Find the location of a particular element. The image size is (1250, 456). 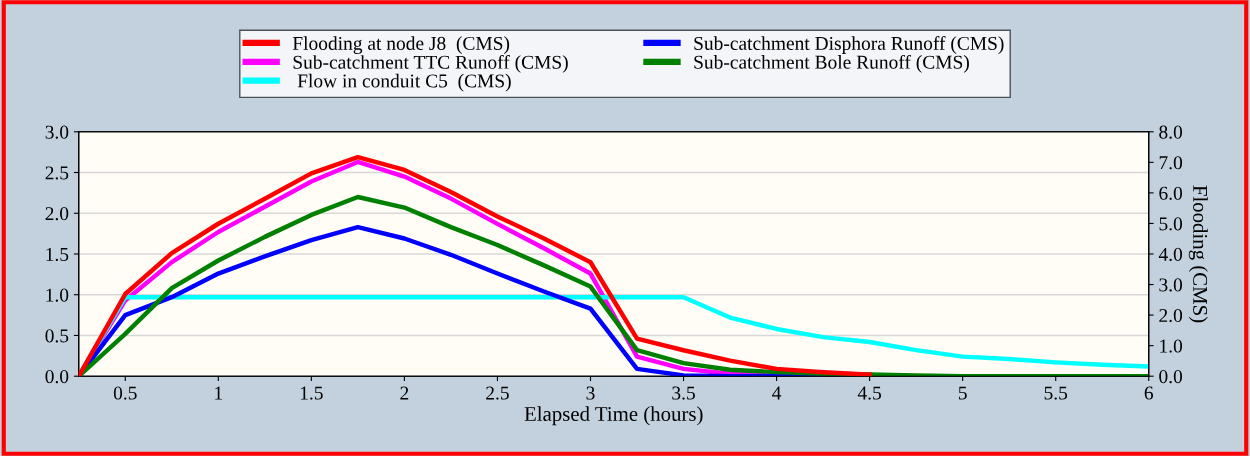

x-tick-label: 6 is located at coordinates (1149, 393).